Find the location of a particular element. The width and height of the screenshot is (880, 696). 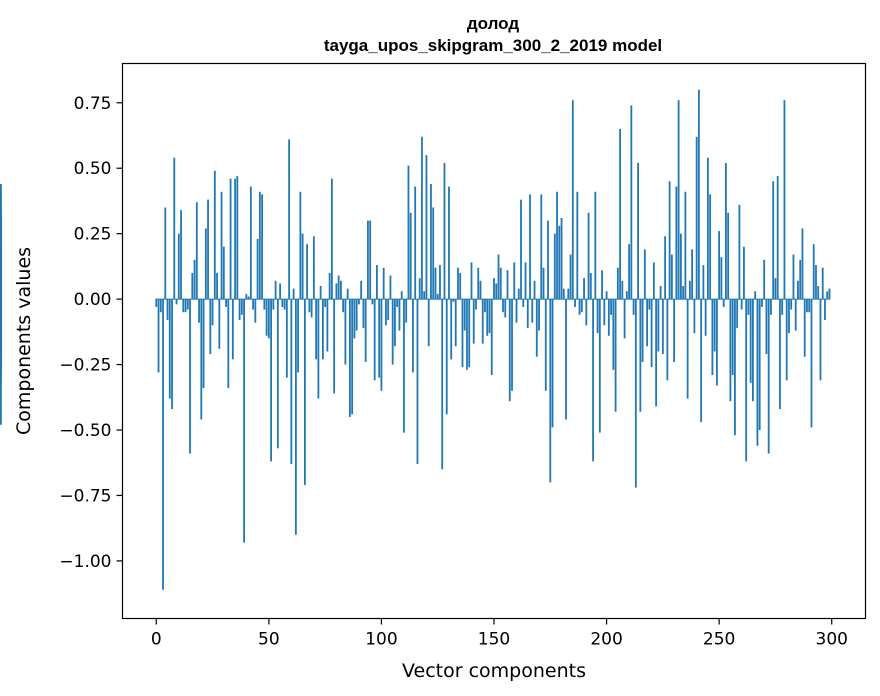

y-tick-label: 0.00 is located at coordinates (93, 300).